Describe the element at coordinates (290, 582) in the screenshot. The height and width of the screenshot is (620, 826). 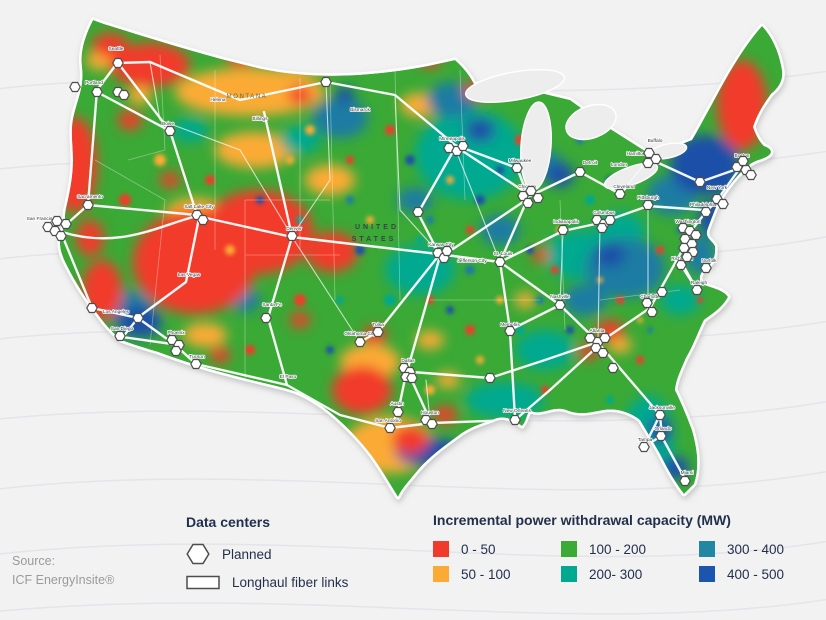
I see `fiber-label: Longhaul fiber links` at that location.